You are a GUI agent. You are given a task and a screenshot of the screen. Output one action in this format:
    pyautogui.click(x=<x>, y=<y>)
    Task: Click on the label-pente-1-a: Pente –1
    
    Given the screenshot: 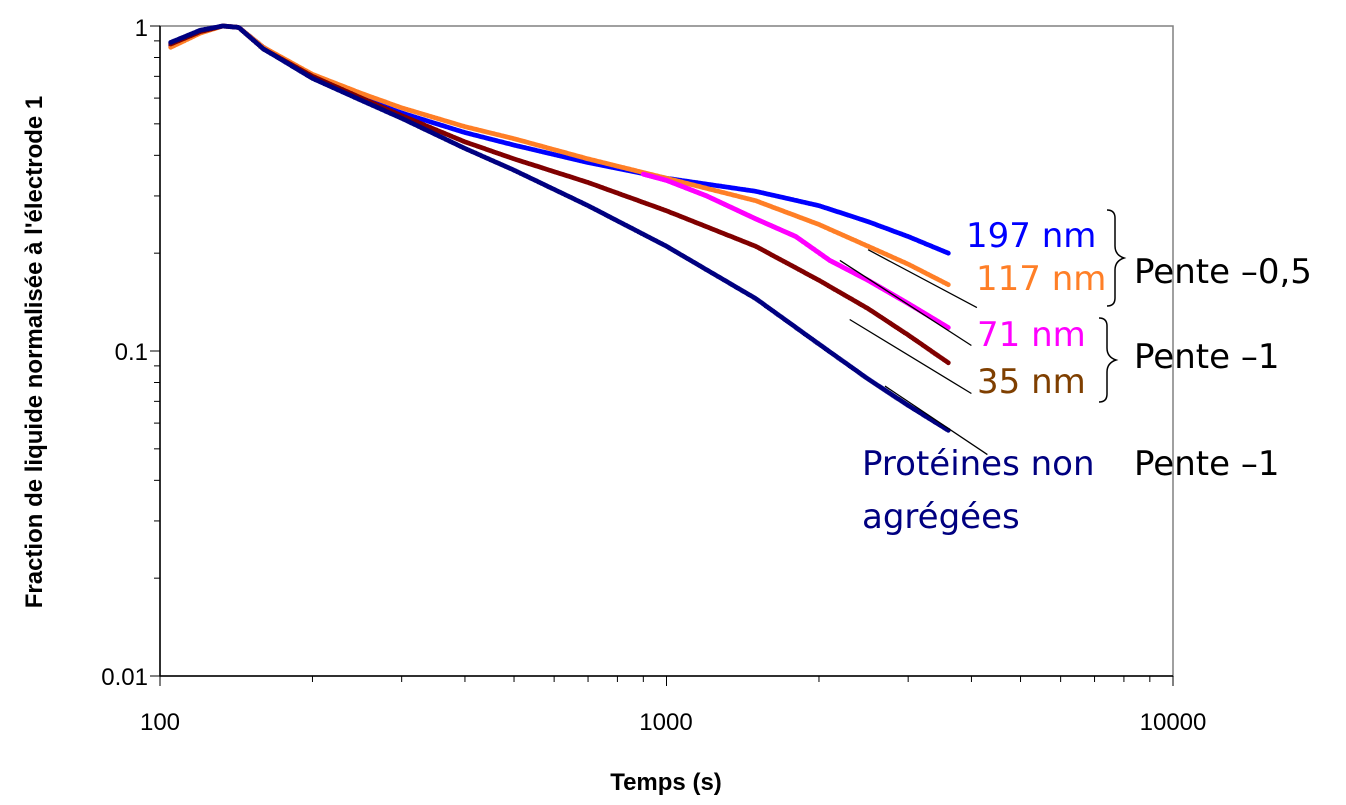 What is the action you would take?
    pyautogui.click(x=1206, y=357)
    